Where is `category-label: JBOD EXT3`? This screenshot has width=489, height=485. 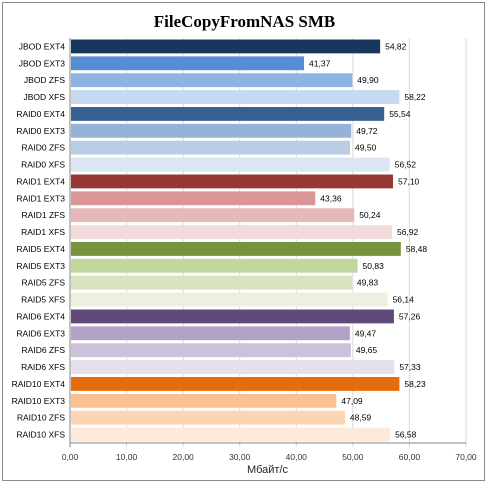 category-label: JBOD EXT3 is located at coordinates (42, 63).